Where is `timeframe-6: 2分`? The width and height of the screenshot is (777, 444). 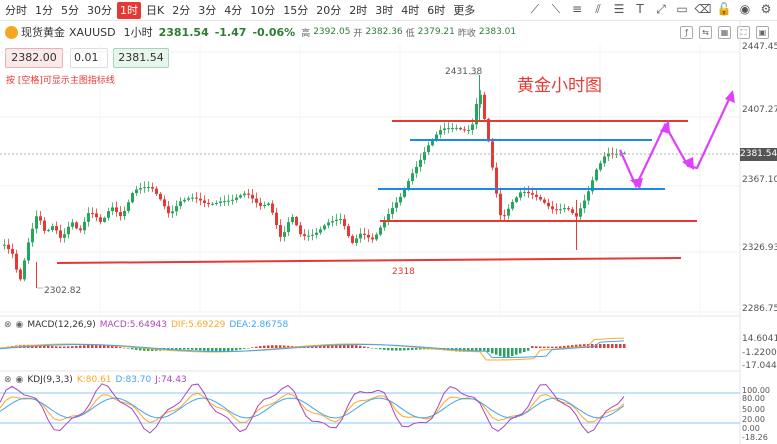 timeframe-6: 2分 is located at coordinates (181, 10).